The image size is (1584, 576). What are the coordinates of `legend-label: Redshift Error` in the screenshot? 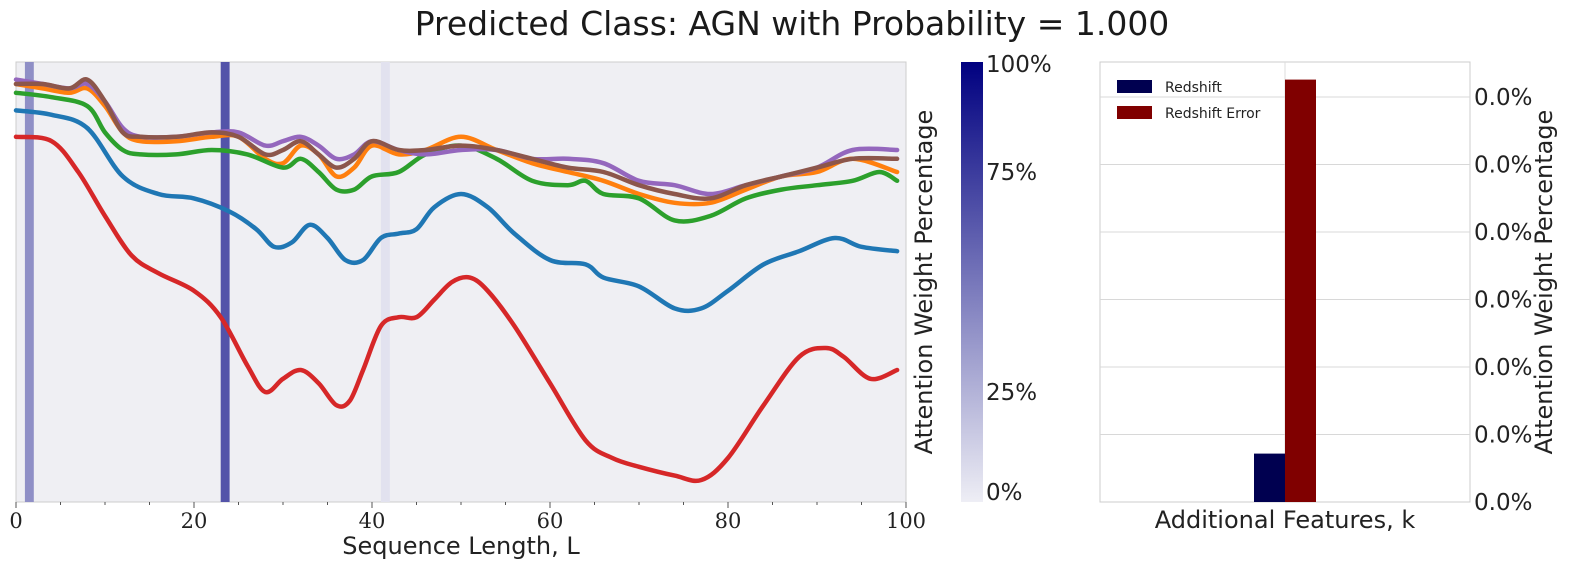 It's located at (1213, 114).